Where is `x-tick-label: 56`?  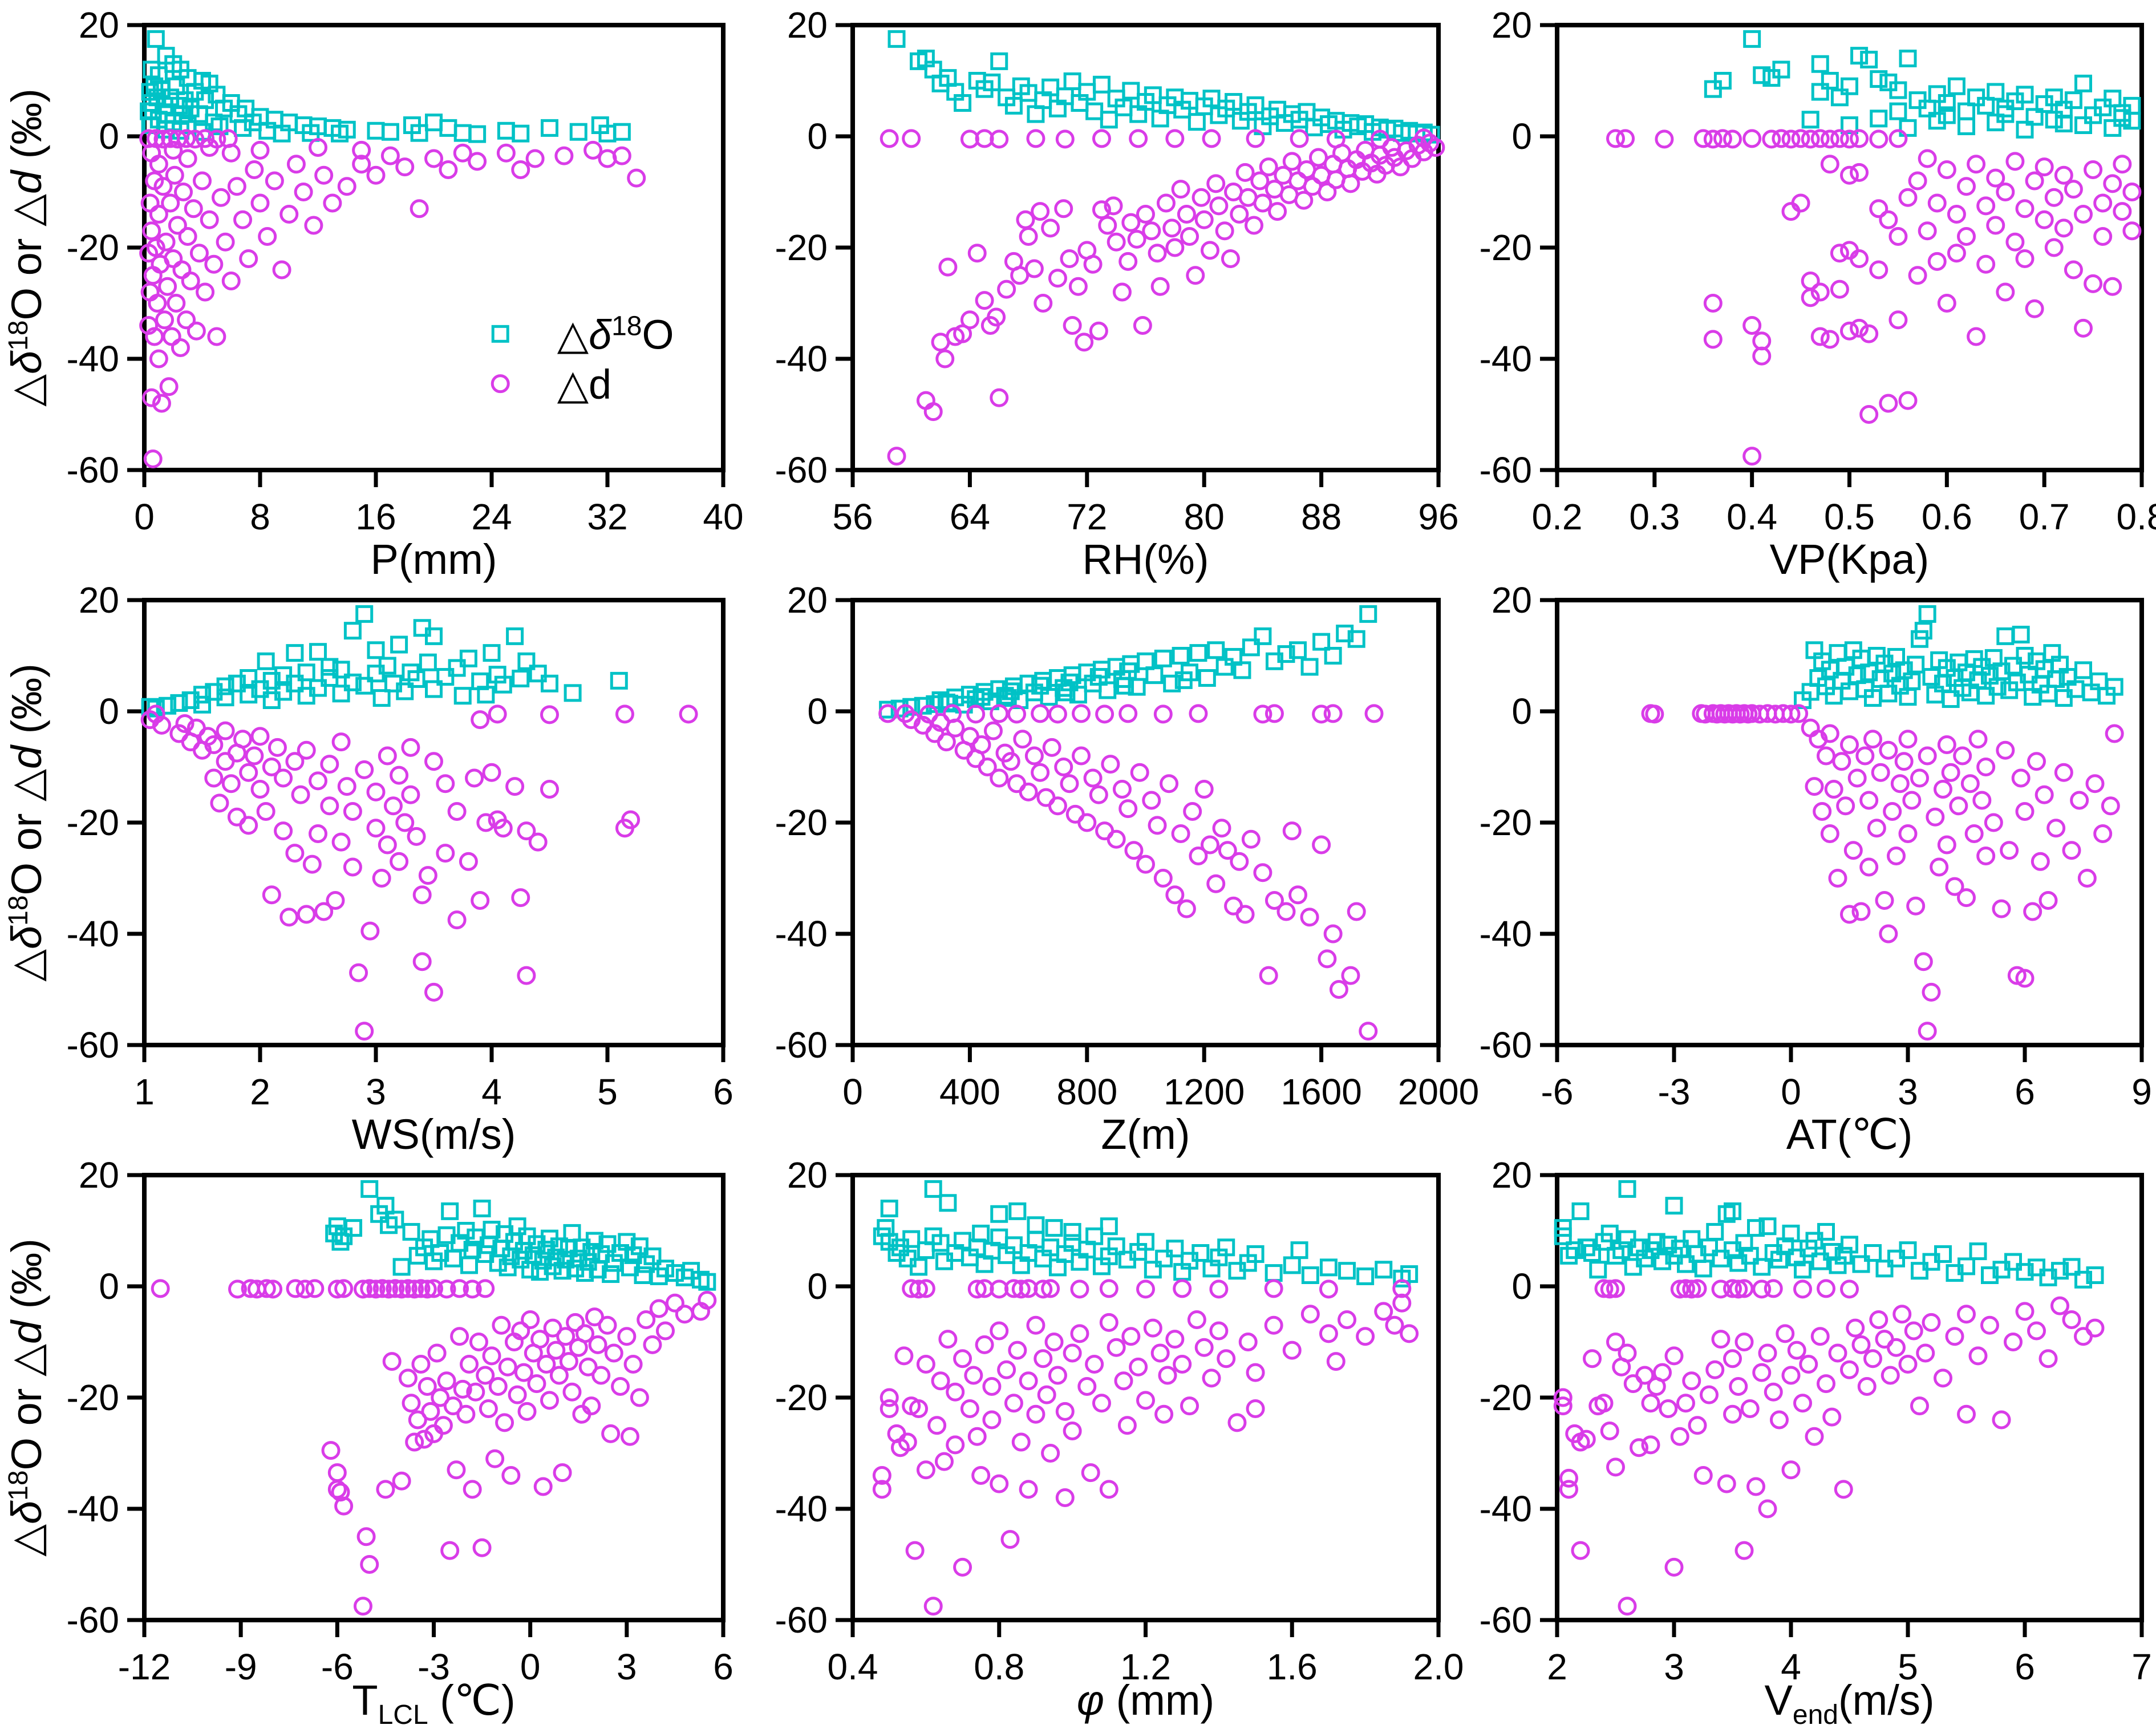
x-tick-label: 56 is located at coordinates (852, 516).